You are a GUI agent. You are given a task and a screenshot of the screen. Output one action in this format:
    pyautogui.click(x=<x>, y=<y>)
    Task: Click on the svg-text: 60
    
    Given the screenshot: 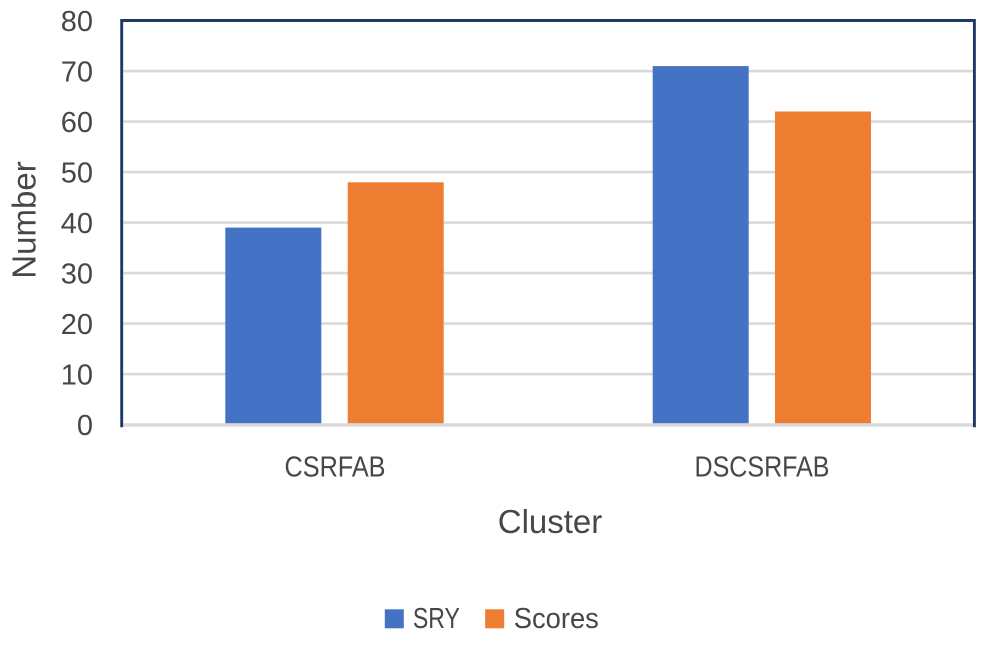 What is the action you would take?
    pyautogui.click(x=77, y=123)
    